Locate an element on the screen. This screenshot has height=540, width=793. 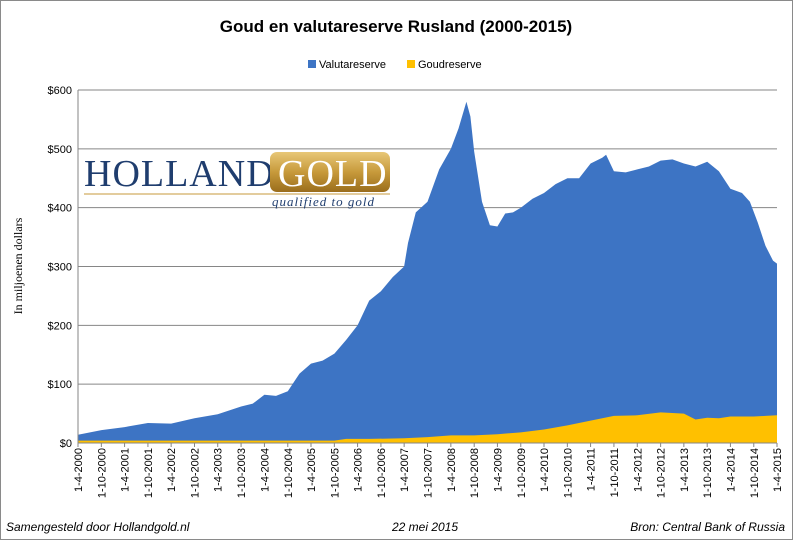
x-tick-label: 1-4-2001 is located at coordinates (126, 470).